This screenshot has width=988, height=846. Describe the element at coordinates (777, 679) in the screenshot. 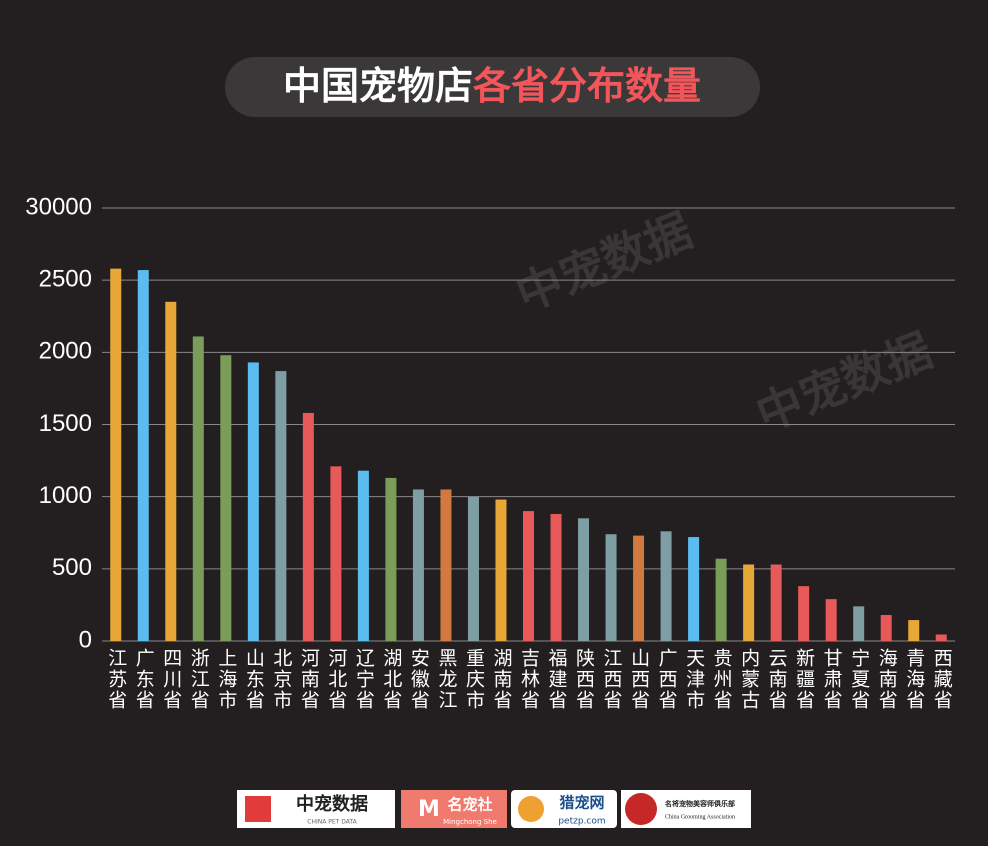

I see `x-tick-label: 云南省` at that location.